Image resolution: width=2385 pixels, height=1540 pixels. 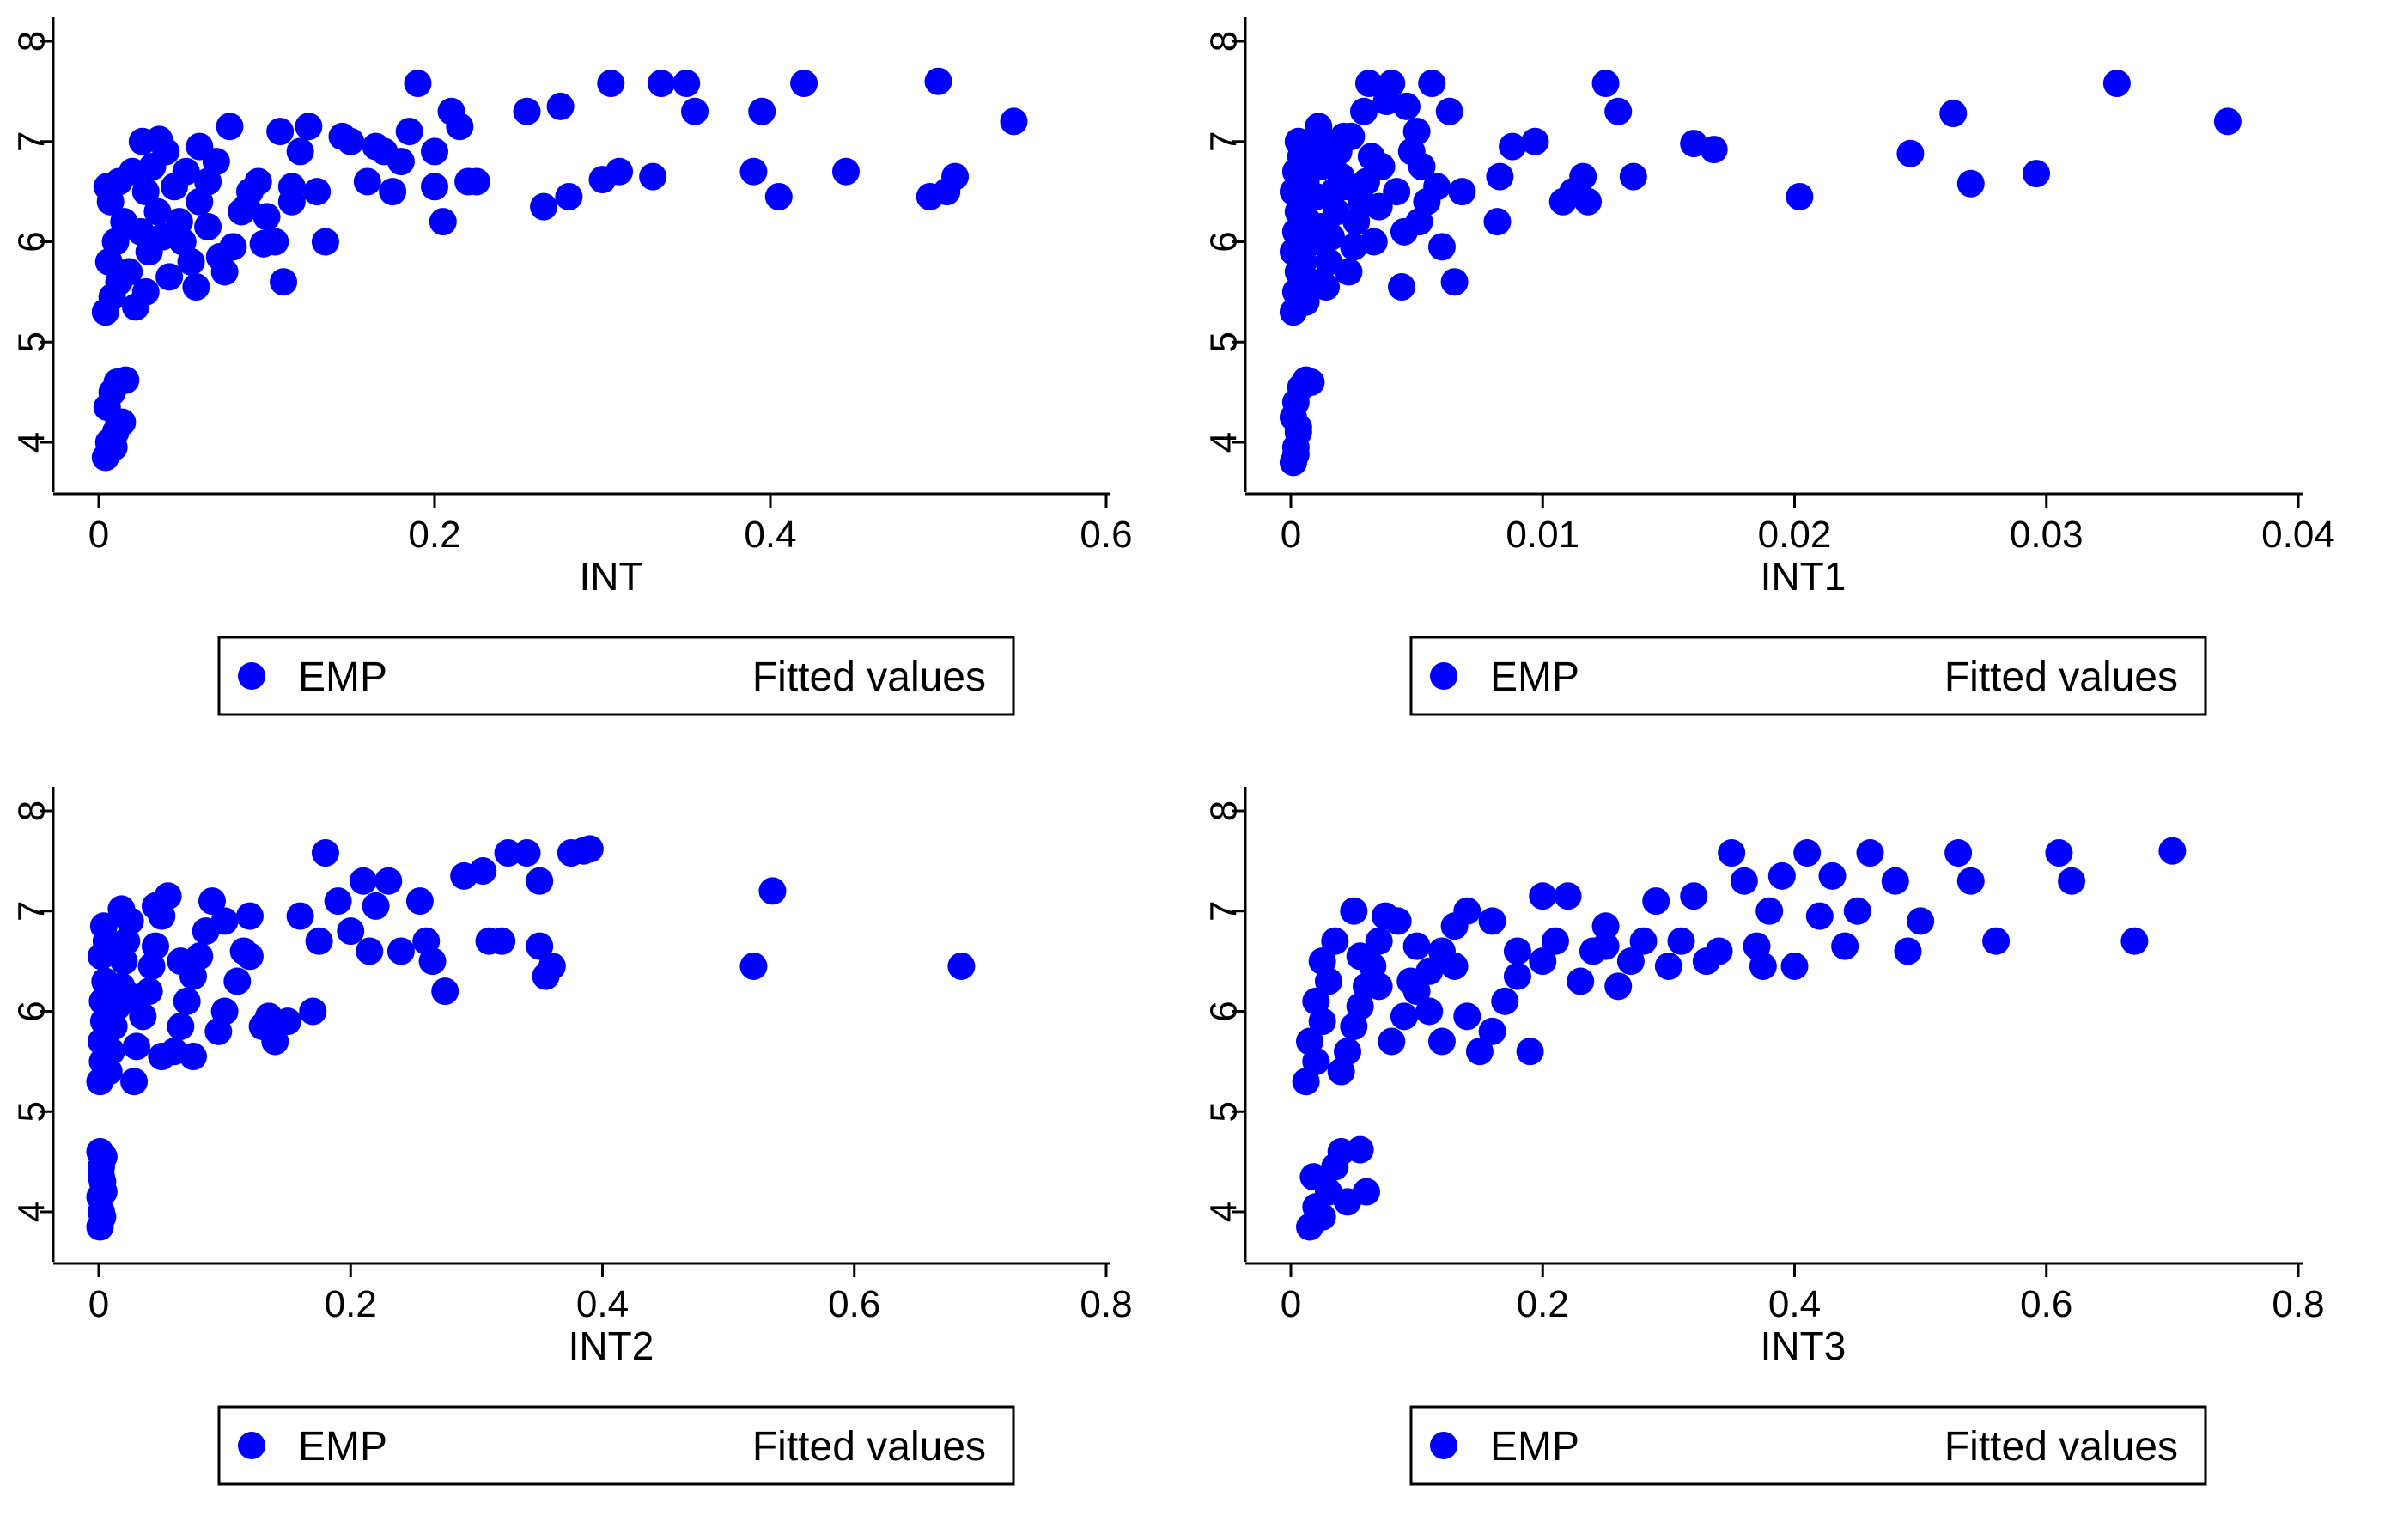 What do you see at coordinates (611, 1346) in the screenshot?
I see `x-axis-title: INT2` at bounding box center [611, 1346].